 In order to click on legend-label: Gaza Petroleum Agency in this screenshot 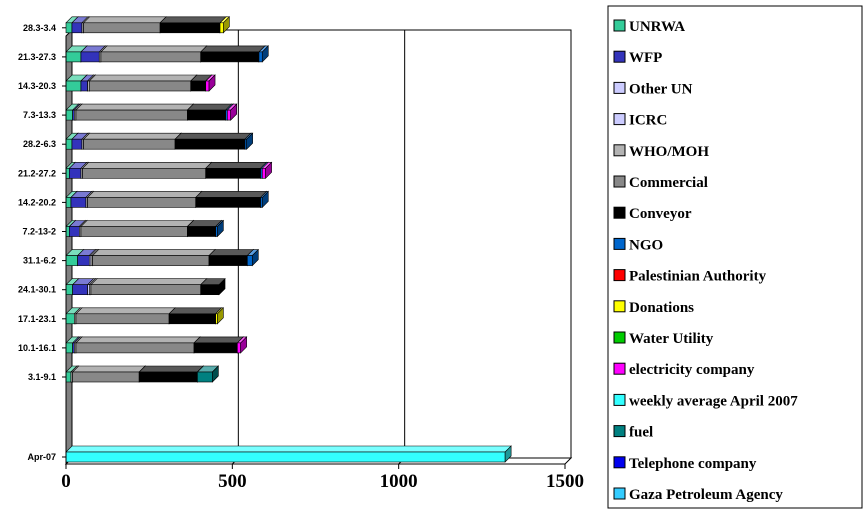, I will do `click(706, 495)`.